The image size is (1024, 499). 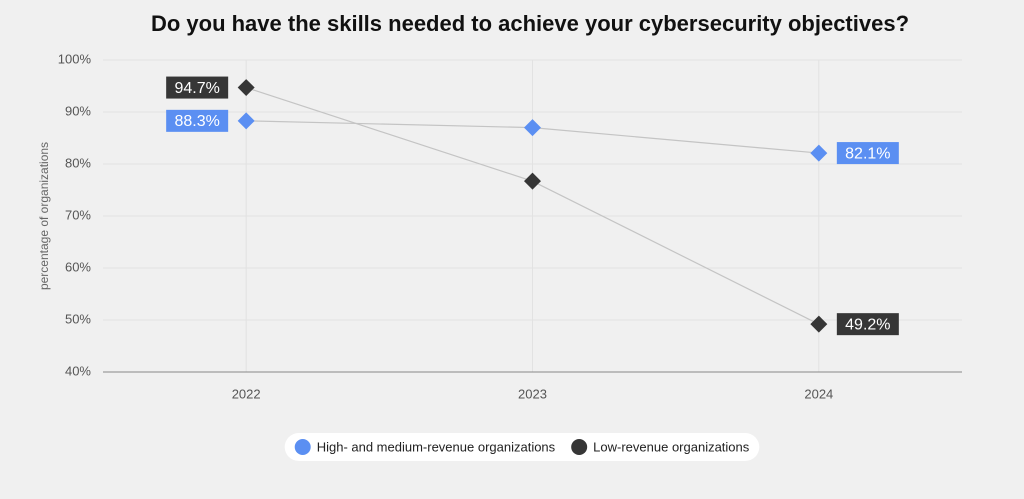 I want to click on legend-box, so click(x=522, y=447).